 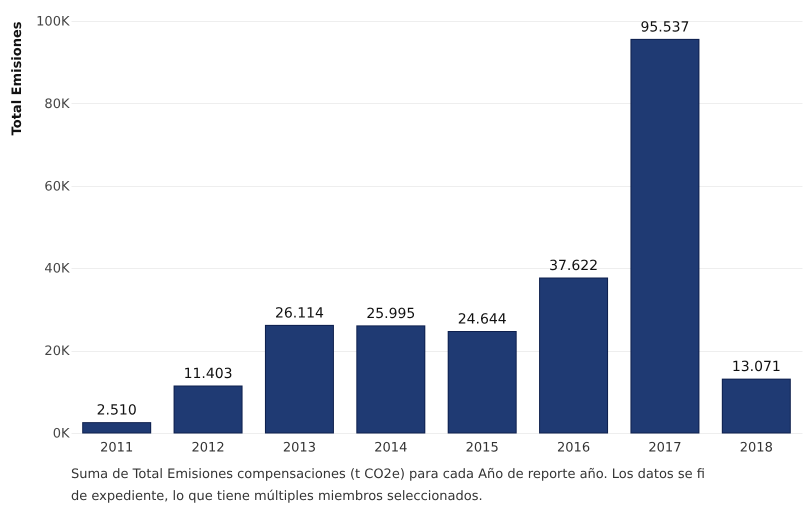 I want to click on y-tick-label: 80K, so click(x=57, y=104).